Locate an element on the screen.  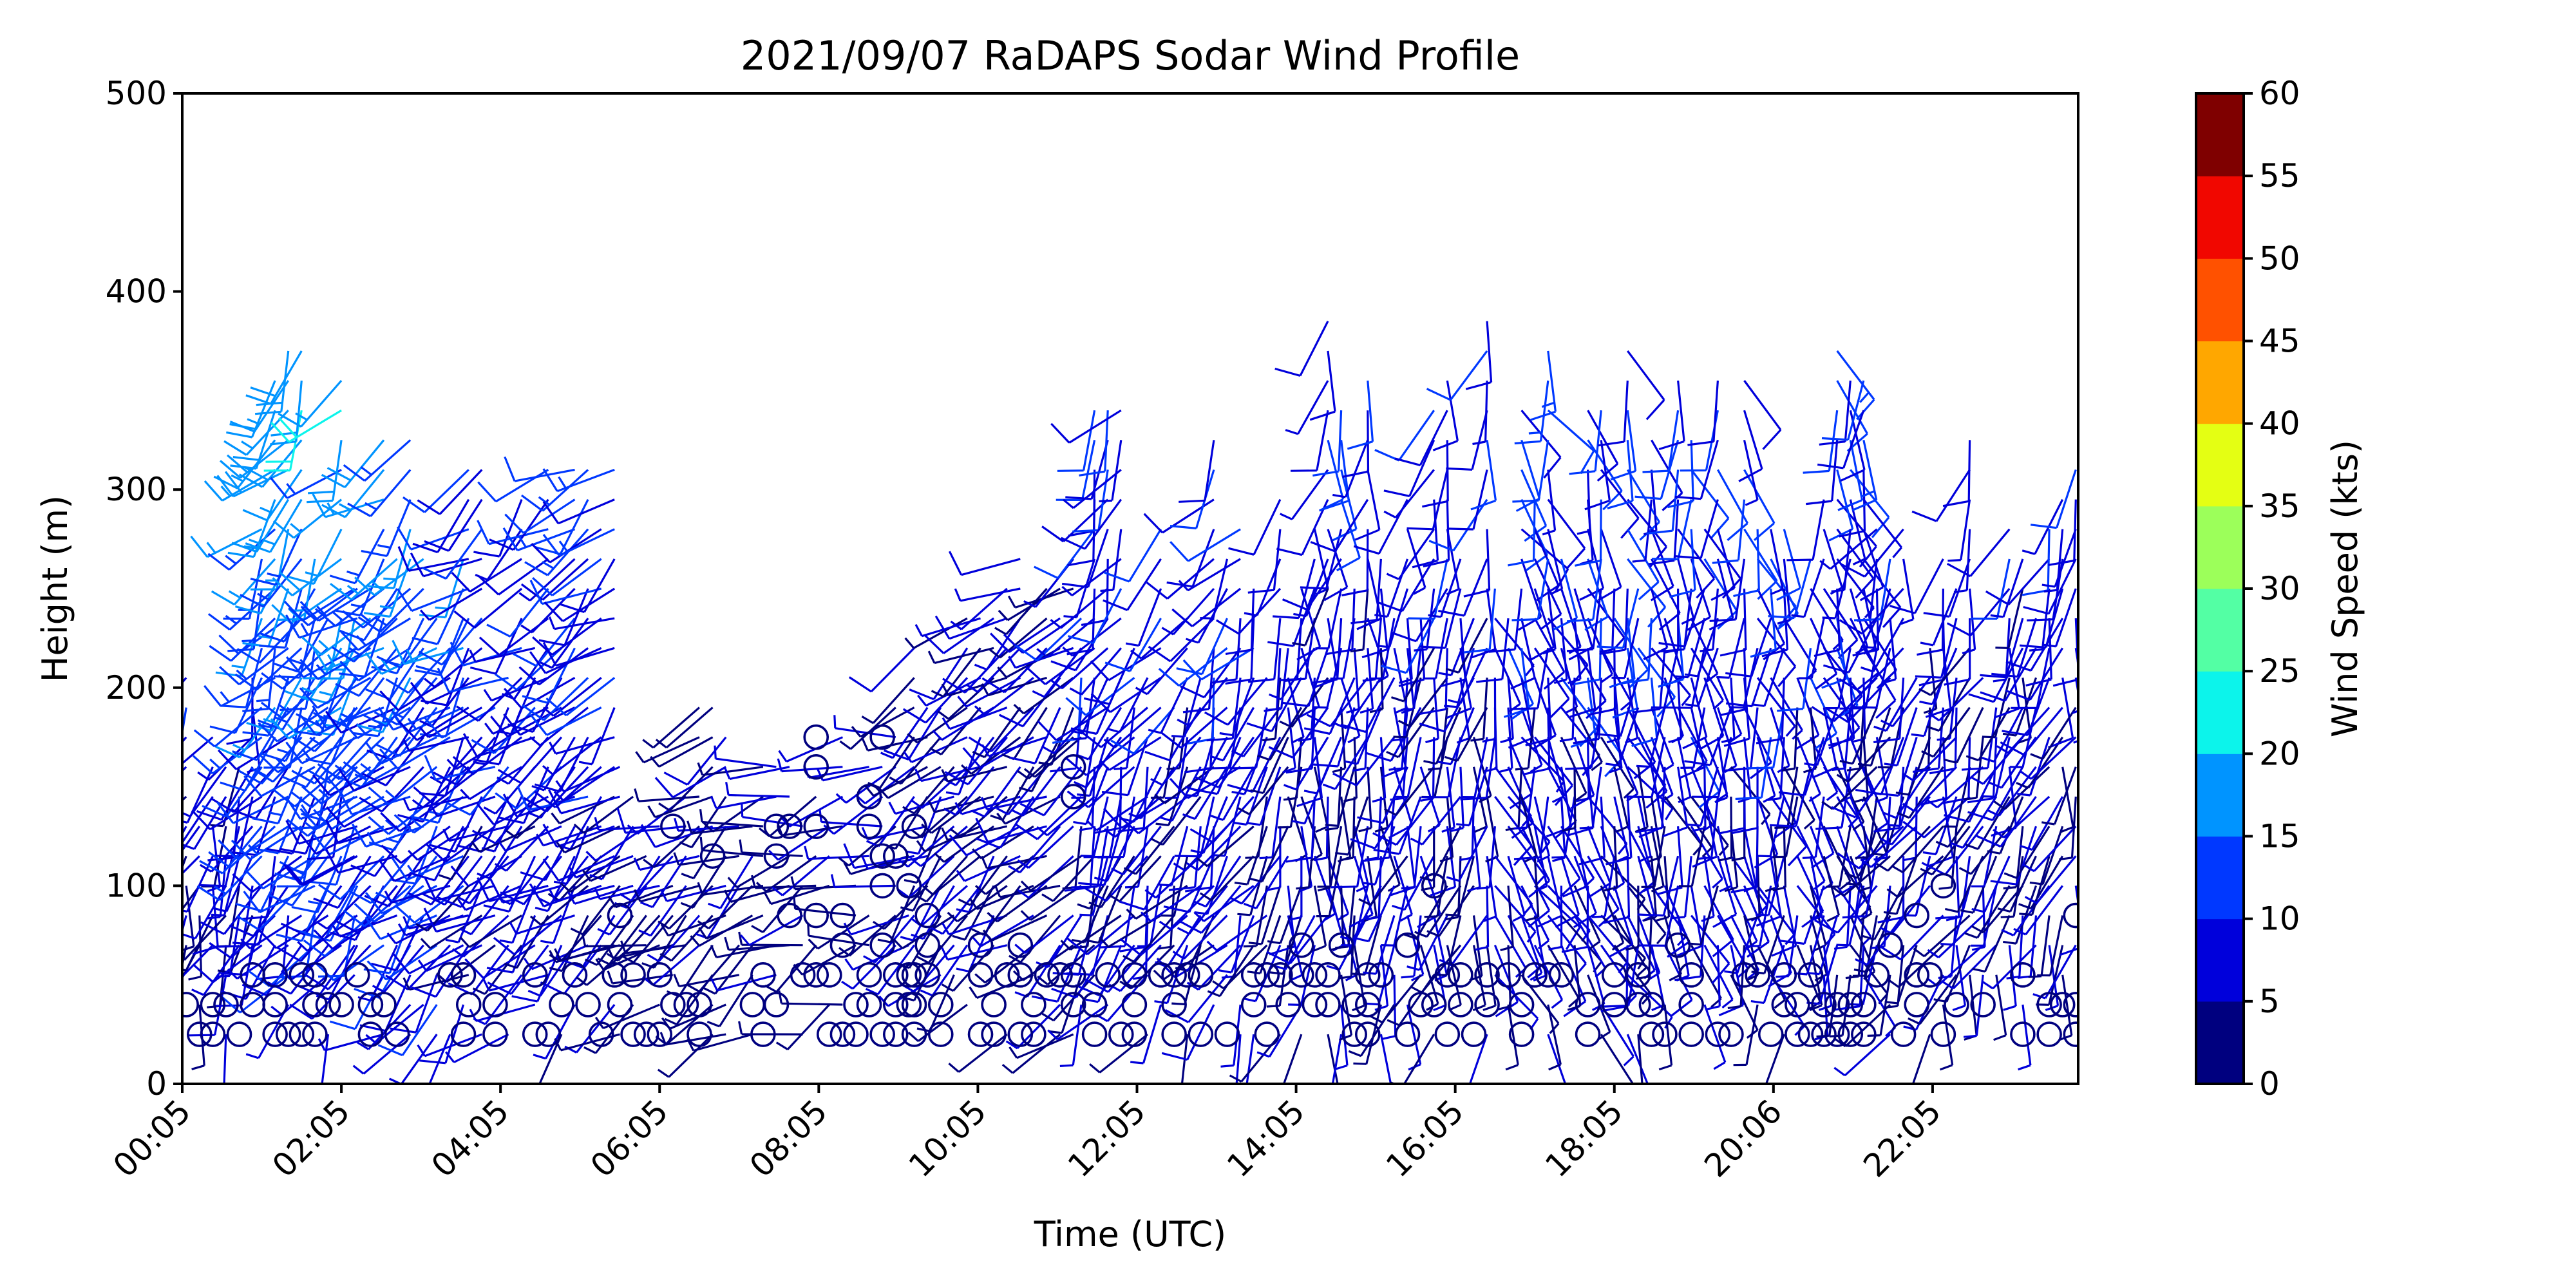
y-tick-label: 400 is located at coordinates (136, 291).